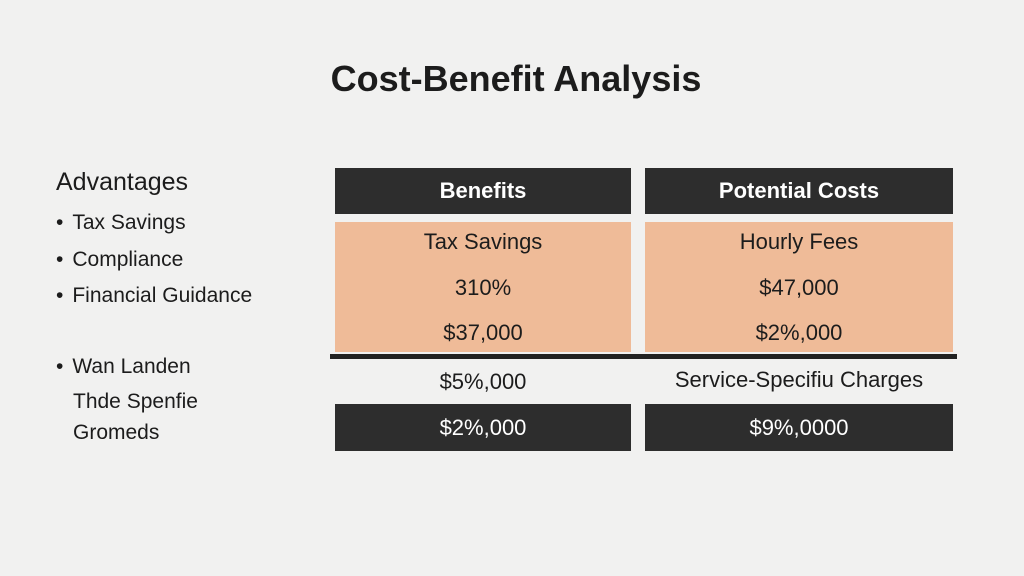 The height and width of the screenshot is (576, 1024). I want to click on table-cell: Service-Specifiu Charges, so click(799, 379).